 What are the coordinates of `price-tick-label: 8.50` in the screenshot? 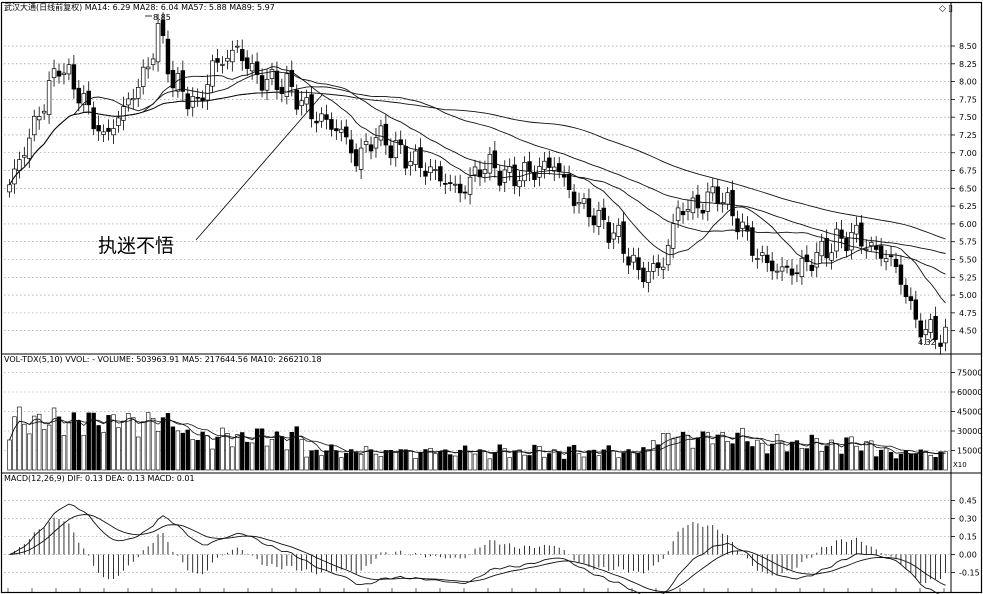 It's located at (968, 46).